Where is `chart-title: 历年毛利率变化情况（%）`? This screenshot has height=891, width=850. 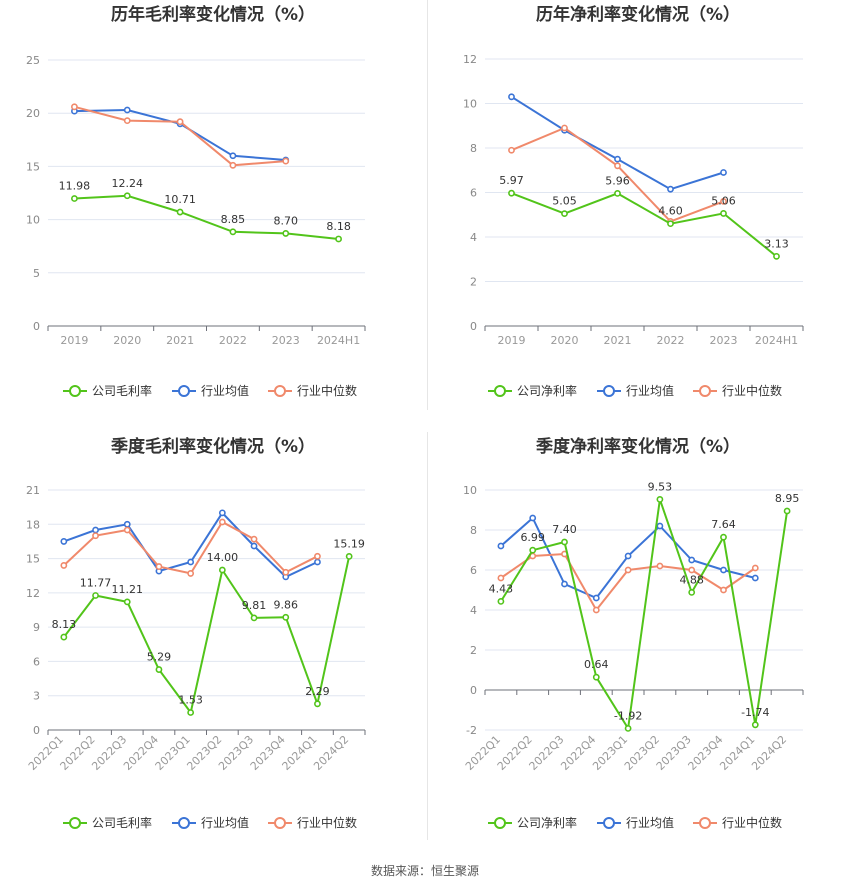
chart-title: 历年毛利率变化情况（%） is located at coordinates (213, 14).